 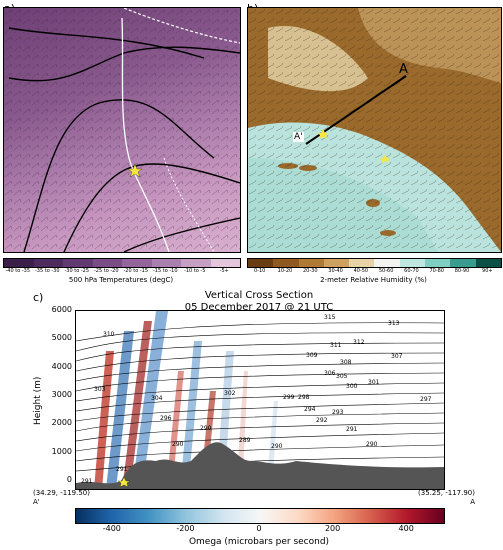 What do you see at coordinates (61, 394) in the screenshot?
I see `cross-section-ytick: 3000` at bounding box center [61, 394].